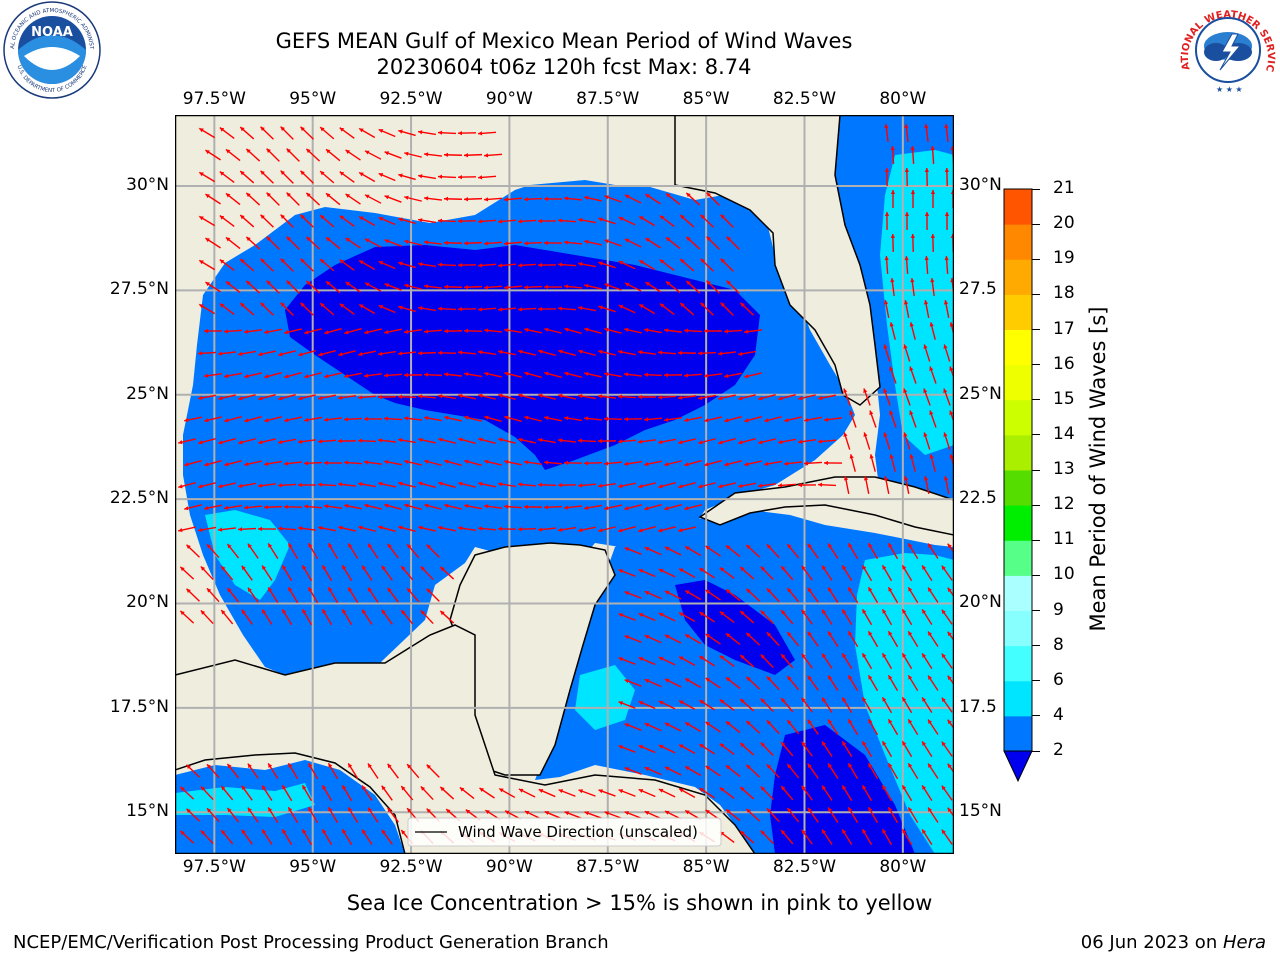  I want to click on right-lat-tick: 20°N, so click(980, 602).